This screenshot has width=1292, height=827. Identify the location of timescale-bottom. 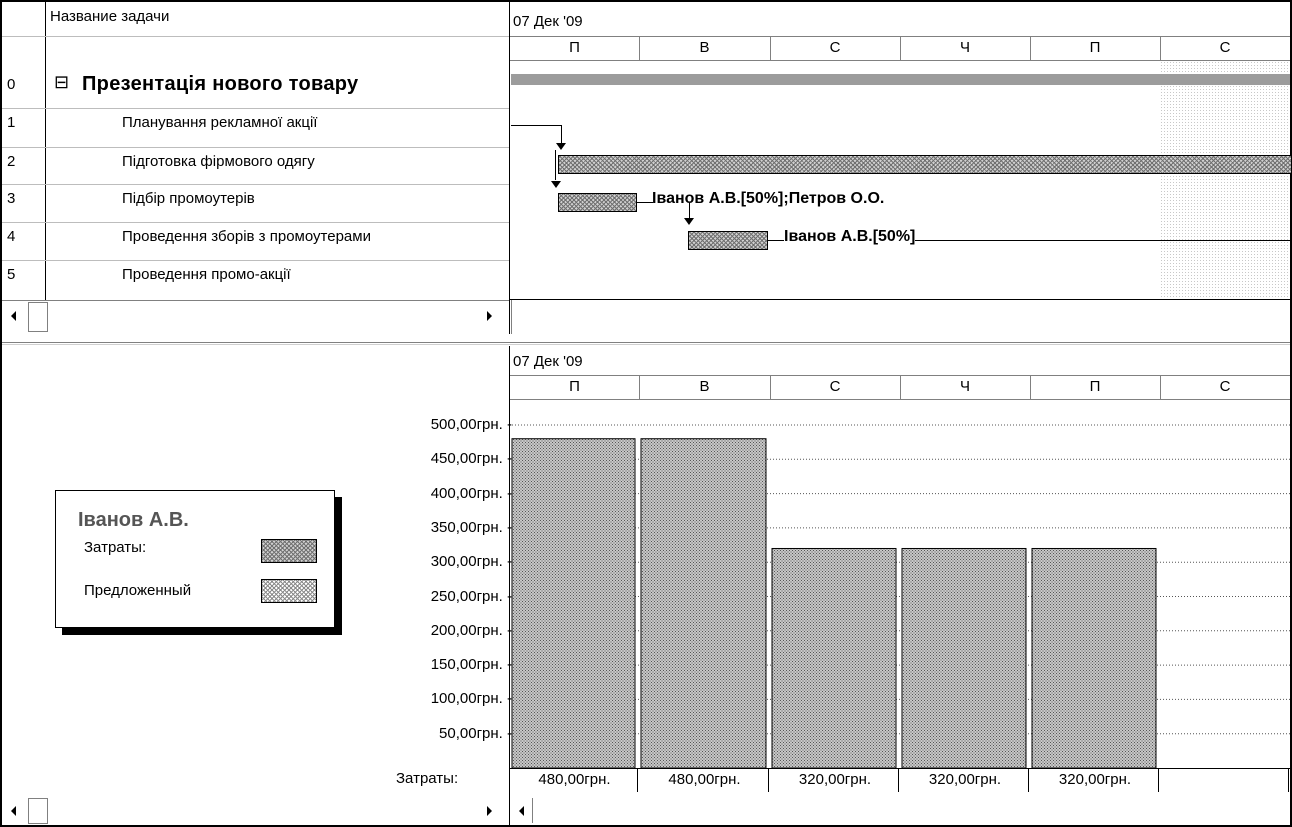
(900, 60).